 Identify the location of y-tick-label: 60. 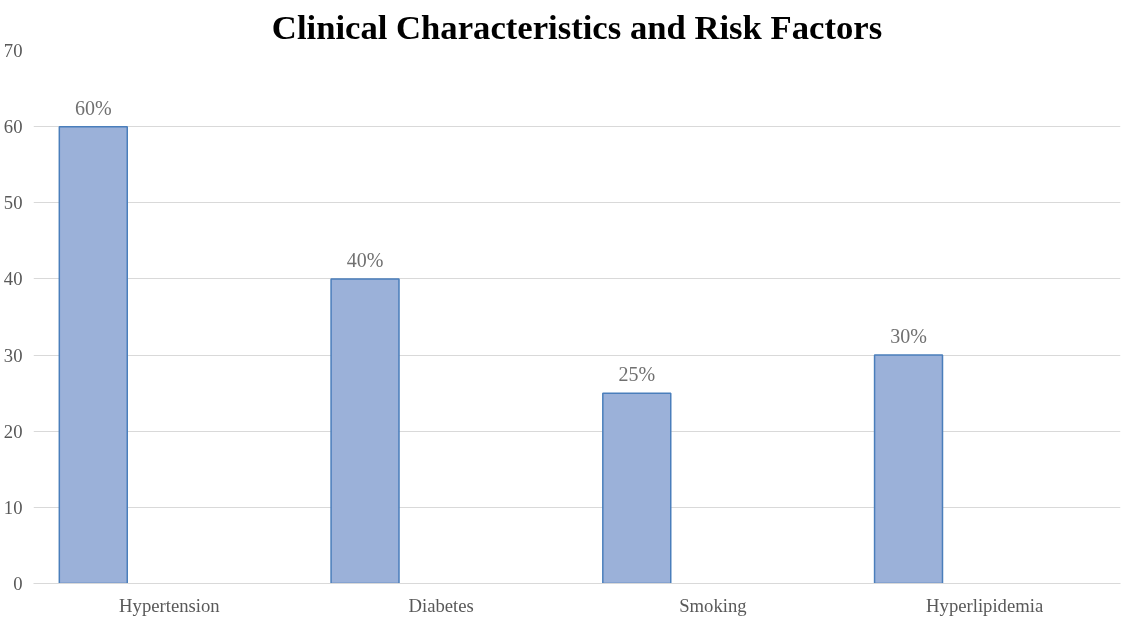
(13, 127).